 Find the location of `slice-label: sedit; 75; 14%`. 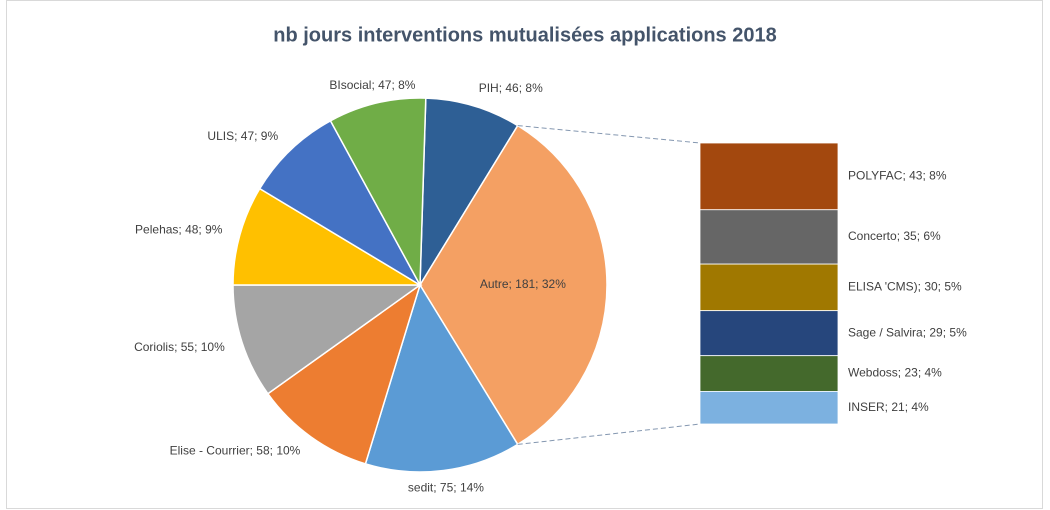

slice-label: sedit; 75; 14% is located at coordinates (446, 488).